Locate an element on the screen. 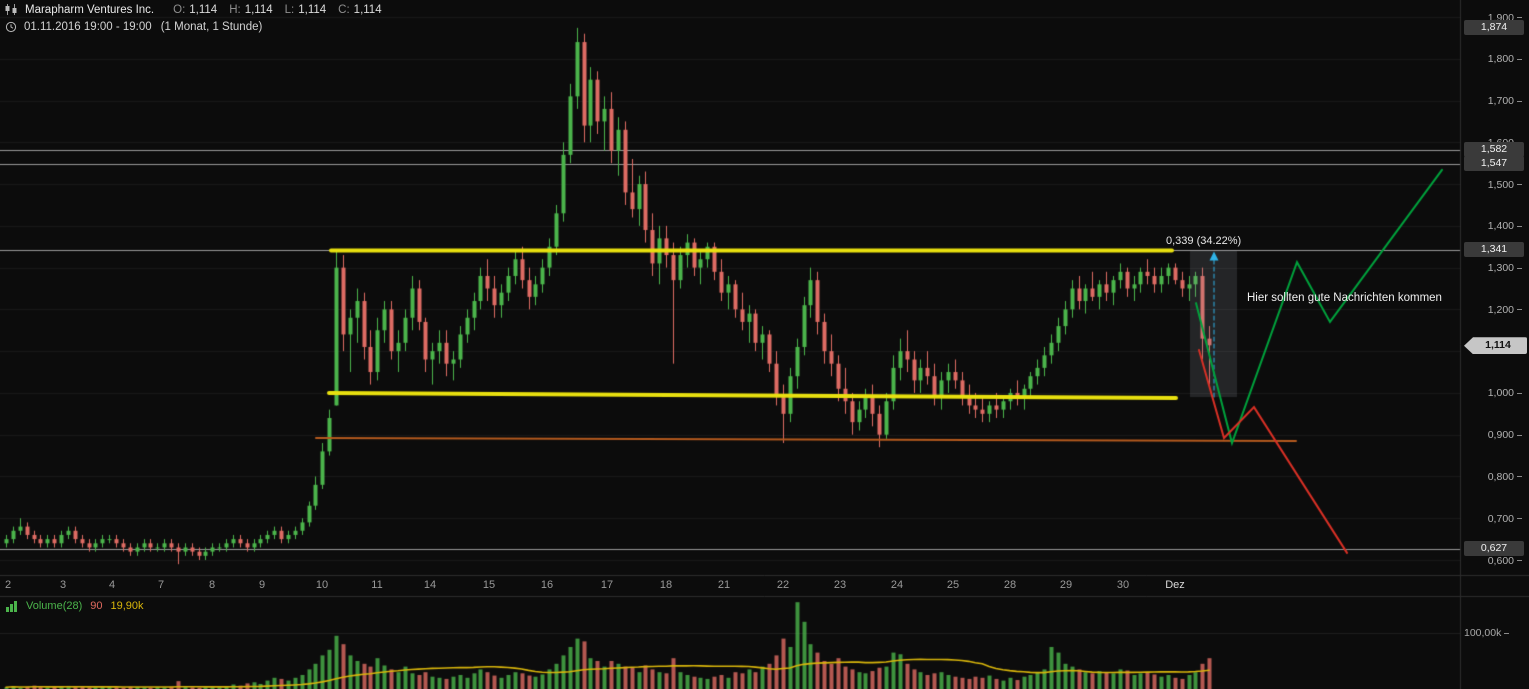  volume-legend: Volume(28) 90 19,90k is located at coordinates (75, 606).